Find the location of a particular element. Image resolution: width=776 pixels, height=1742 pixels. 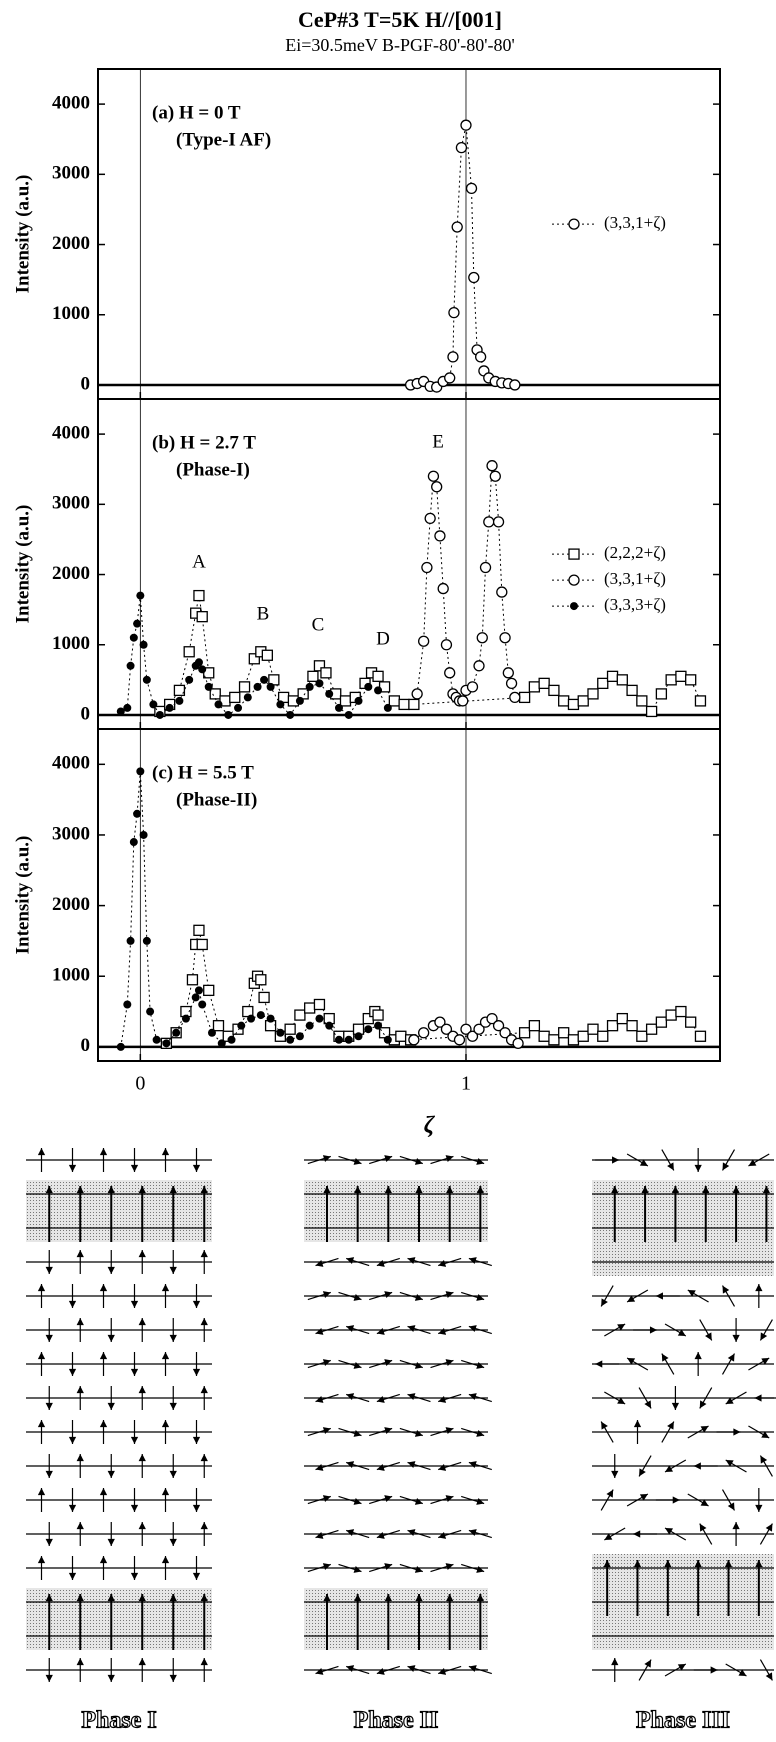

legend-label: (3,3,1+ζ) is located at coordinates (635, 222).